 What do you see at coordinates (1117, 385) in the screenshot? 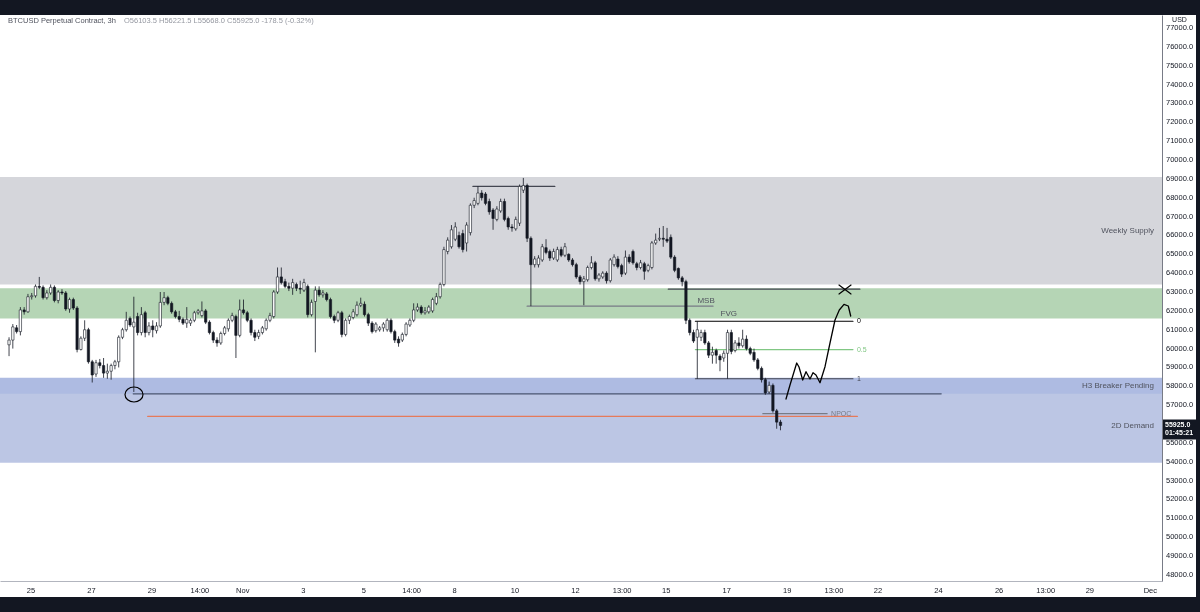
I see `band-label: H3 Breaker Pending` at bounding box center [1117, 385].